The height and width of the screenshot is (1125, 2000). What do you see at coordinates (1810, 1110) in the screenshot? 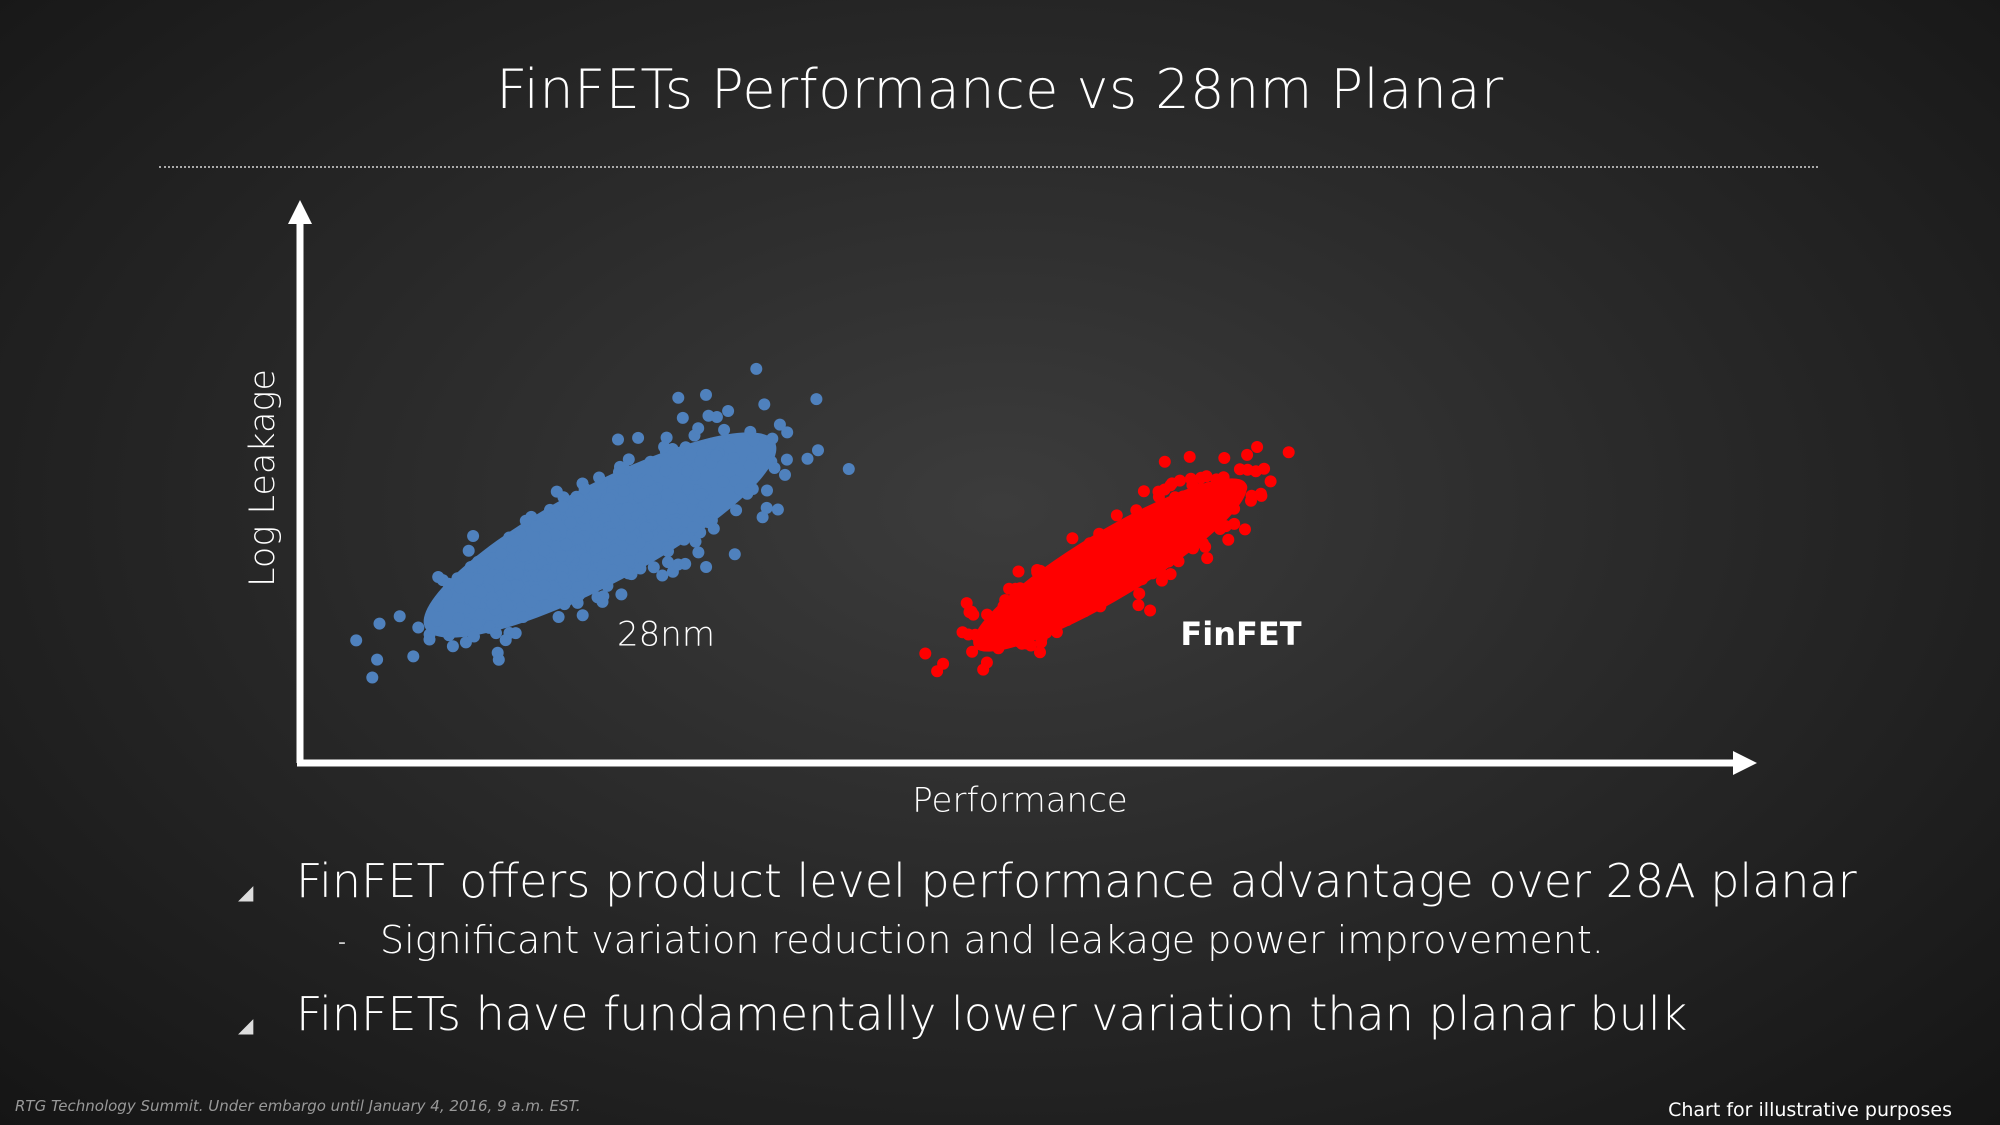
I see `footer-note: Chart for illustrative purposes` at bounding box center [1810, 1110].